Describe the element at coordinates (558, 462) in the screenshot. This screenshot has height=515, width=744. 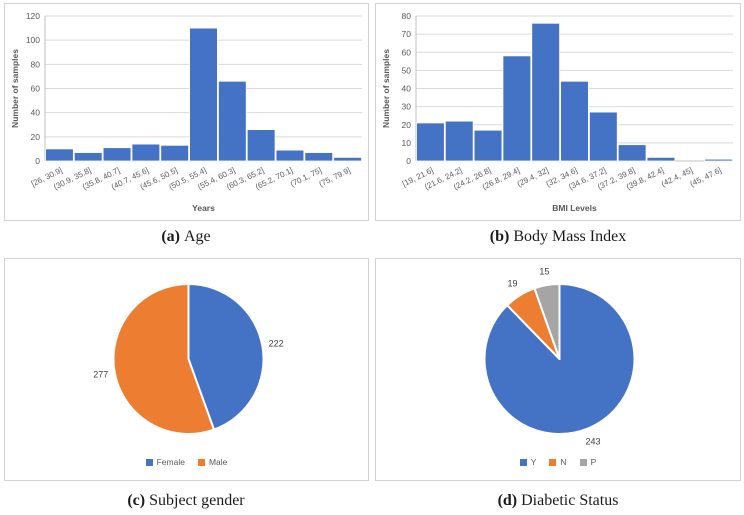
I see `legend-item-n: N` at that location.